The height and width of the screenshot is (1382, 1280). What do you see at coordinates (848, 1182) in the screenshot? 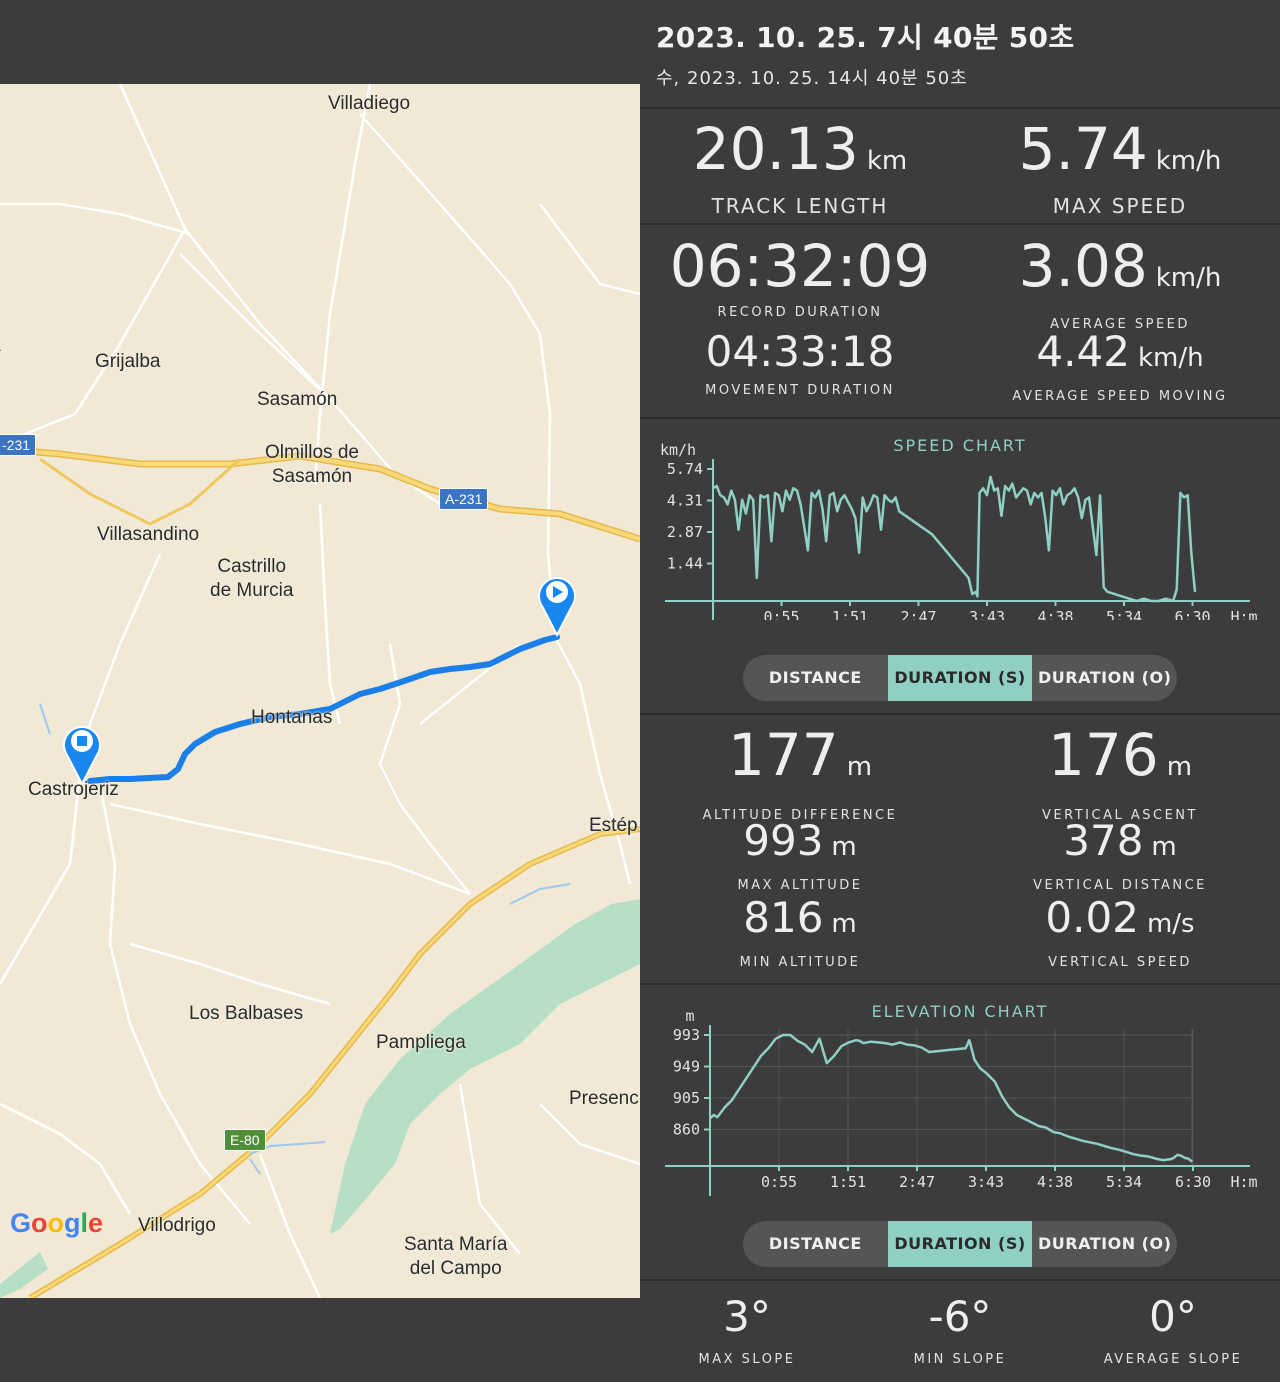
I see `x-tick-label: 1:51` at bounding box center [848, 1182].